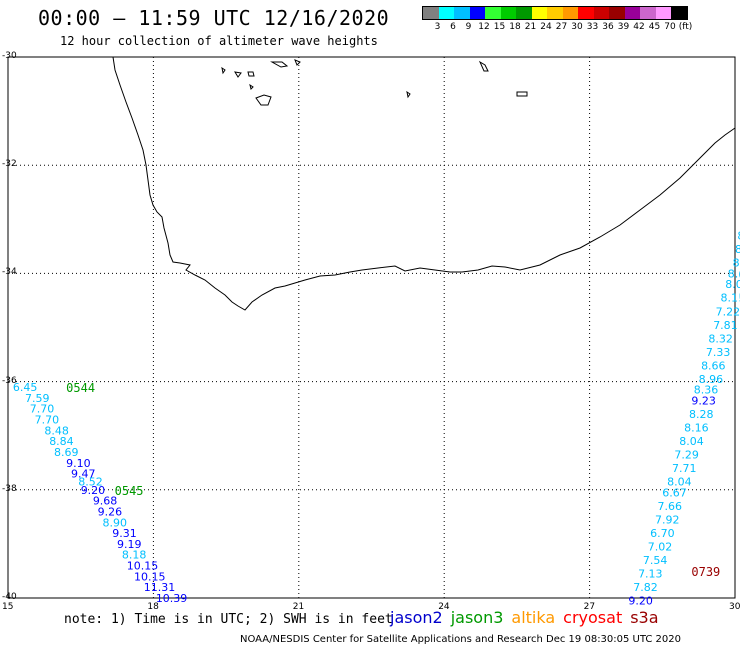 The width and height of the screenshot is (740, 650). I want to click on longitude-label: 18, so click(153, 607).